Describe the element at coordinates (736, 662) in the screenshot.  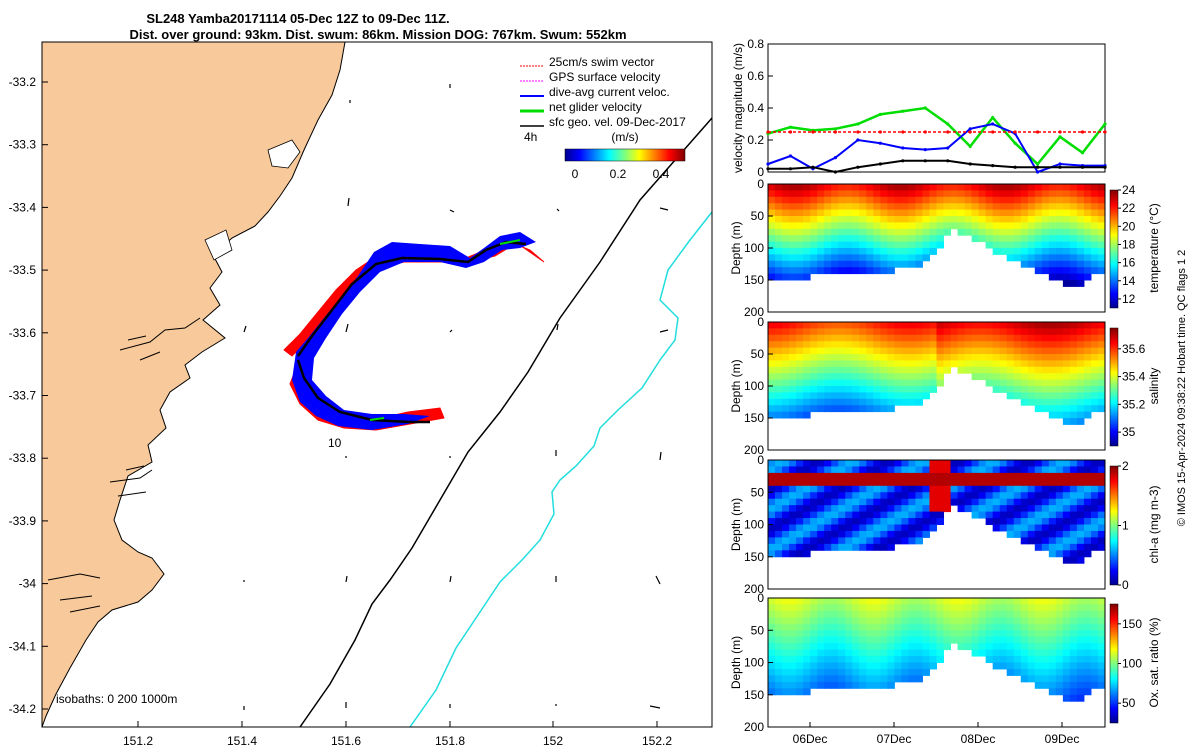
I see `section-ylabel: Depth (m)` at that location.